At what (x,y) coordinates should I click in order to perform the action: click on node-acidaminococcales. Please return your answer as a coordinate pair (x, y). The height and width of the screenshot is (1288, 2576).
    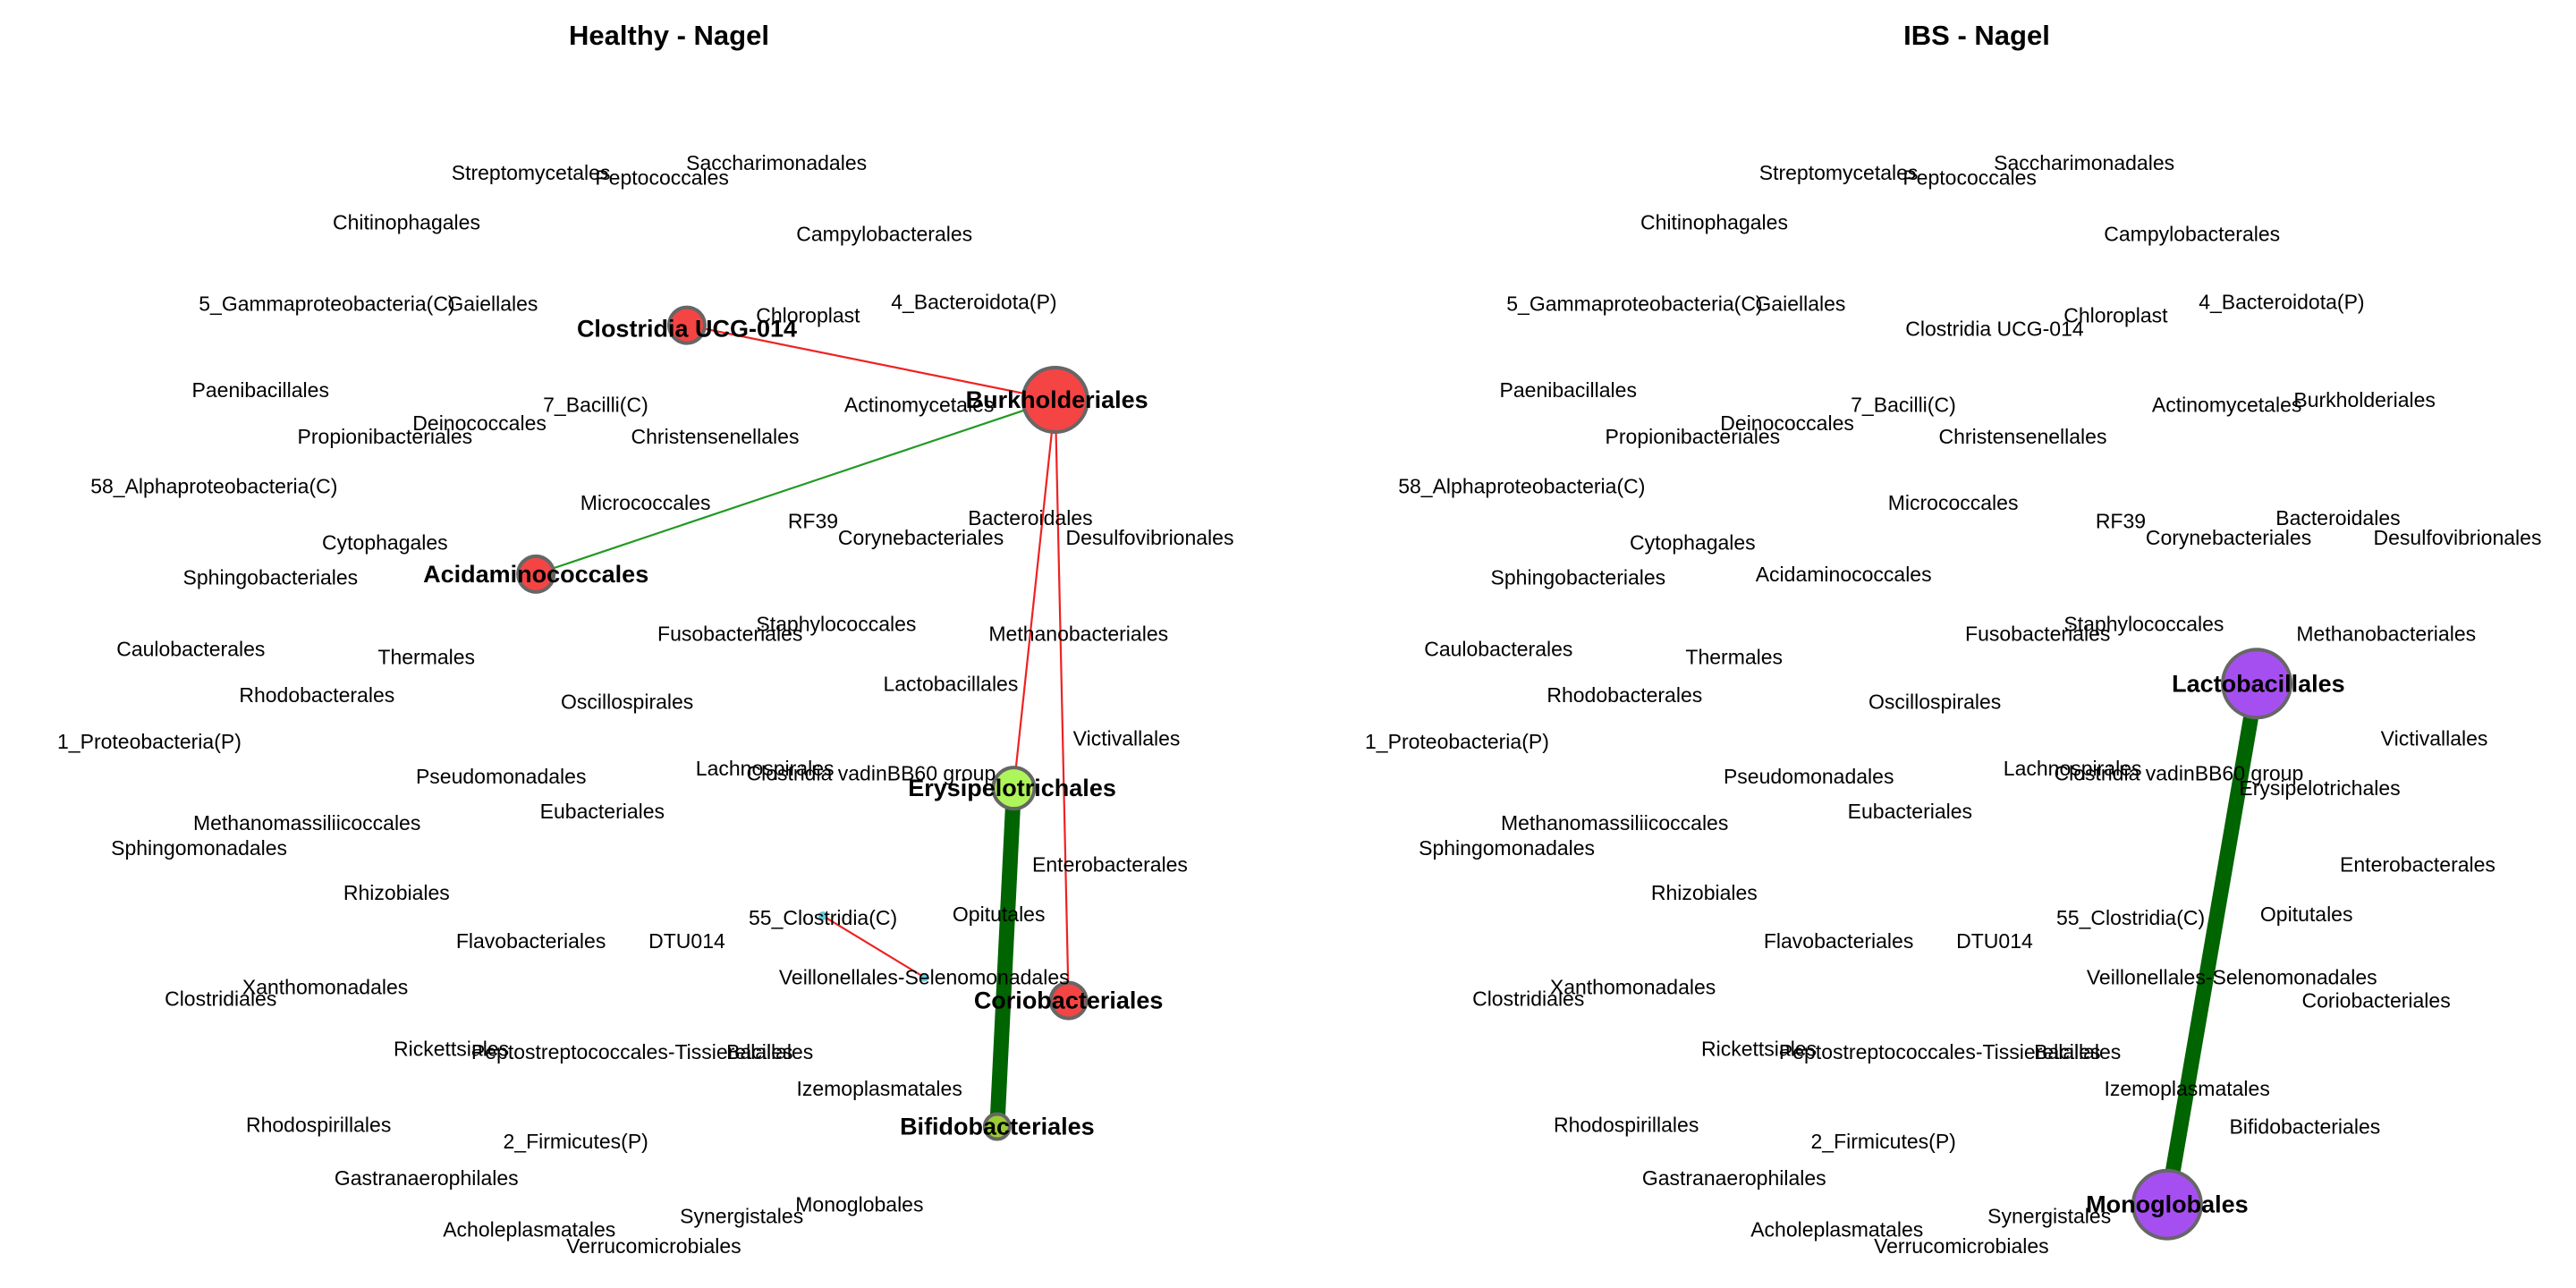
    Looking at the image, I should click on (536, 574).